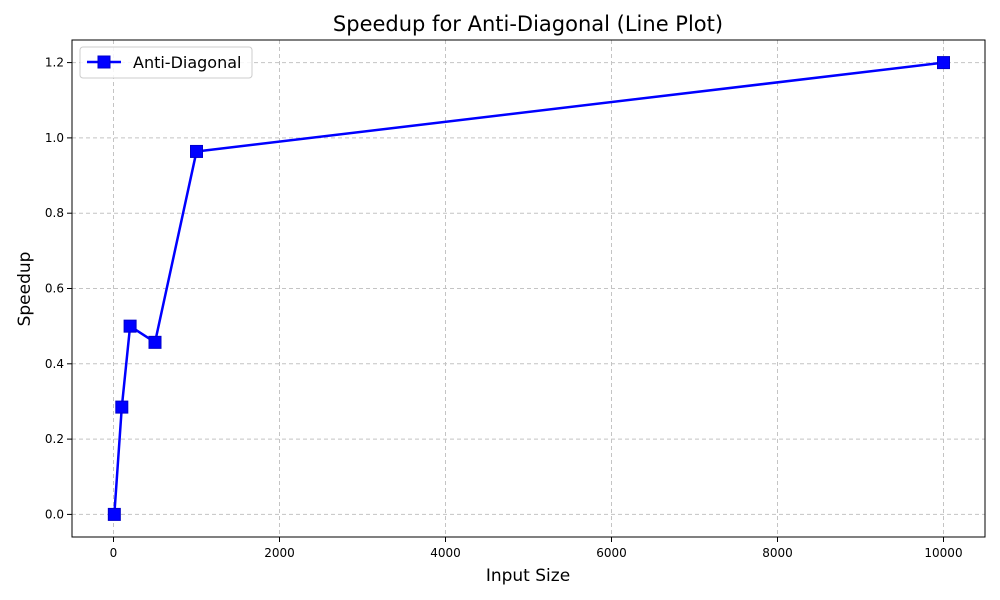 Image resolution: width=1000 pixels, height=600 pixels. What do you see at coordinates (54, 364) in the screenshot?
I see `y-tick-label: 0.4` at bounding box center [54, 364].